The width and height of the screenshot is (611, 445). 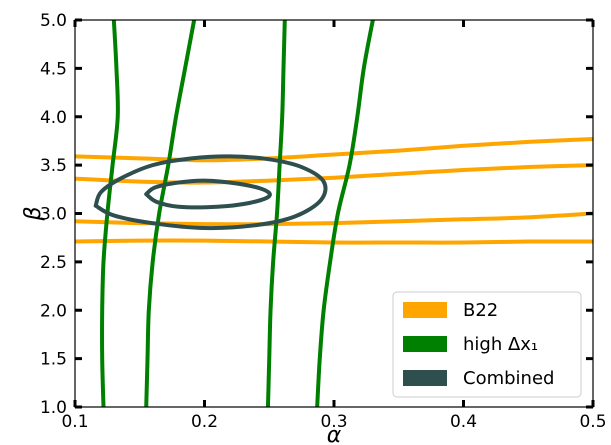 What do you see at coordinates (53, 360) in the screenshot?
I see `y-tick-label: 1.5` at bounding box center [53, 360].